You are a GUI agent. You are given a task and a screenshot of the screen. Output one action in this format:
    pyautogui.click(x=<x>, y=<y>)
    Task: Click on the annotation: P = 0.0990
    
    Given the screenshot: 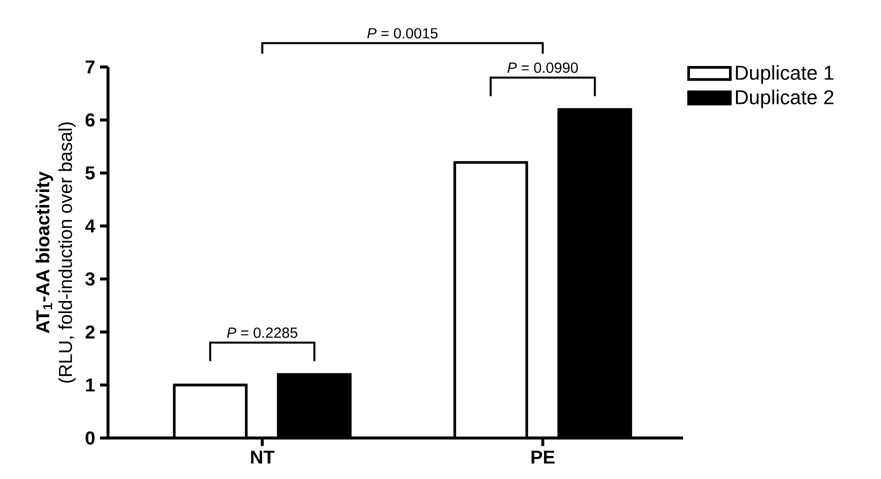 What is the action you would take?
    pyautogui.click(x=543, y=67)
    